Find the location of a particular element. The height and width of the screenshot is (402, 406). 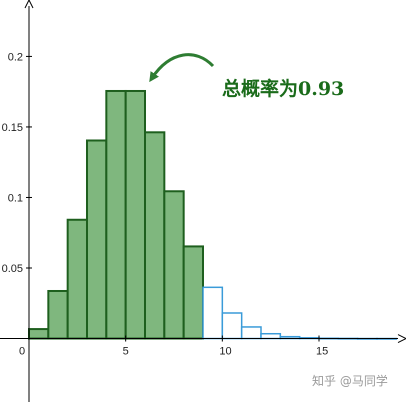

y-tick-label-0.05: 0.05 is located at coordinates (12, 269).